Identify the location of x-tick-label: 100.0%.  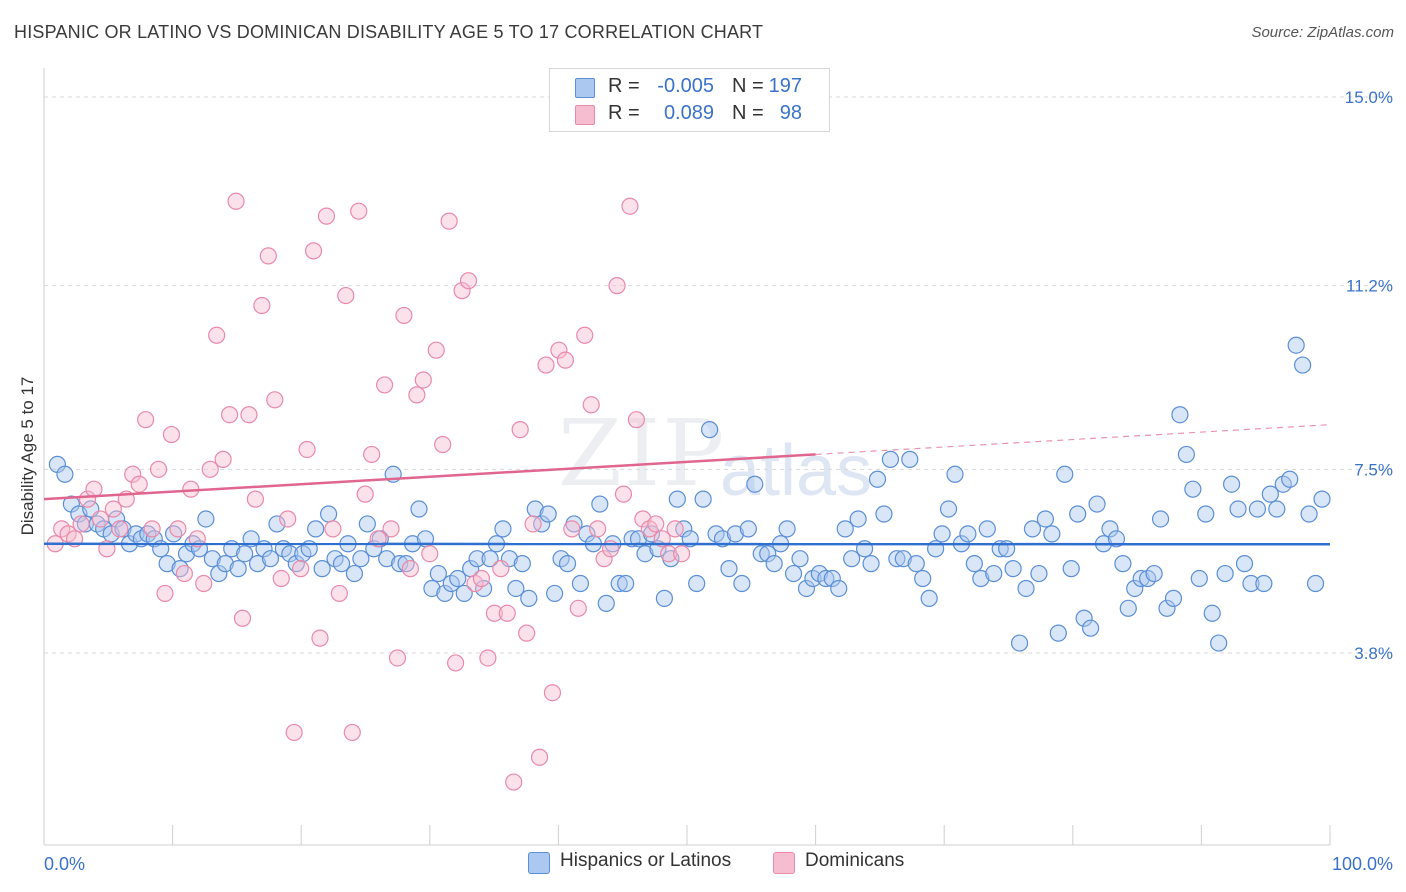
(1362, 864).